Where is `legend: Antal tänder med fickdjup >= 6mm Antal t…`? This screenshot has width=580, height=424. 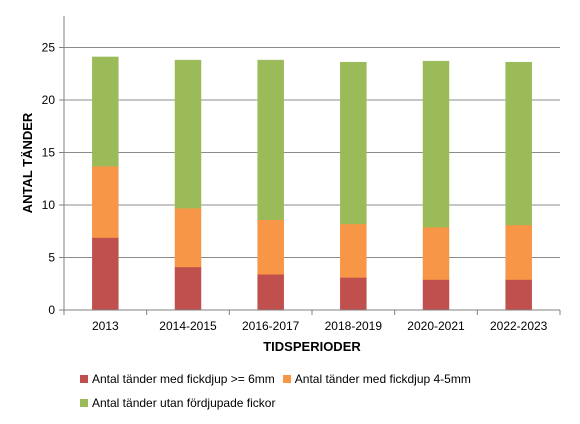
legend: Antal tänder med fickdjup >= 6mm Antal t… is located at coordinates (320, 394).